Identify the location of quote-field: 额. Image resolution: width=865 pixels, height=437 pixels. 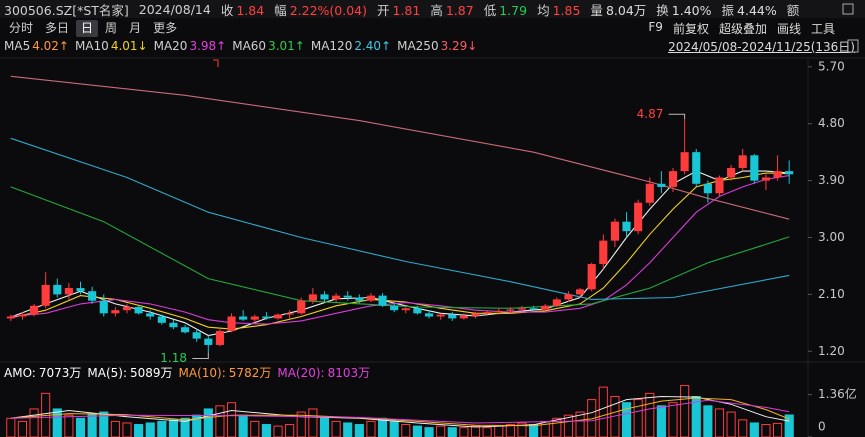
(795, 9).